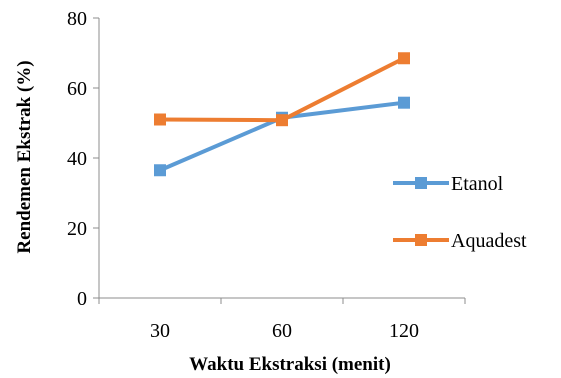 The width and height of the screenshot is (561, 378). Describe the element at coordinates (448, 184) in the screenshot. I see `legend-item-etanol: Etanol` at that location.